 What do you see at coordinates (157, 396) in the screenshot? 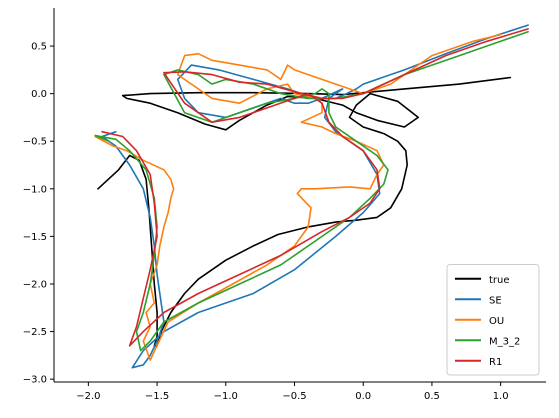
I see `x-tick-label: −1.5` at bounding box center [157, 396].